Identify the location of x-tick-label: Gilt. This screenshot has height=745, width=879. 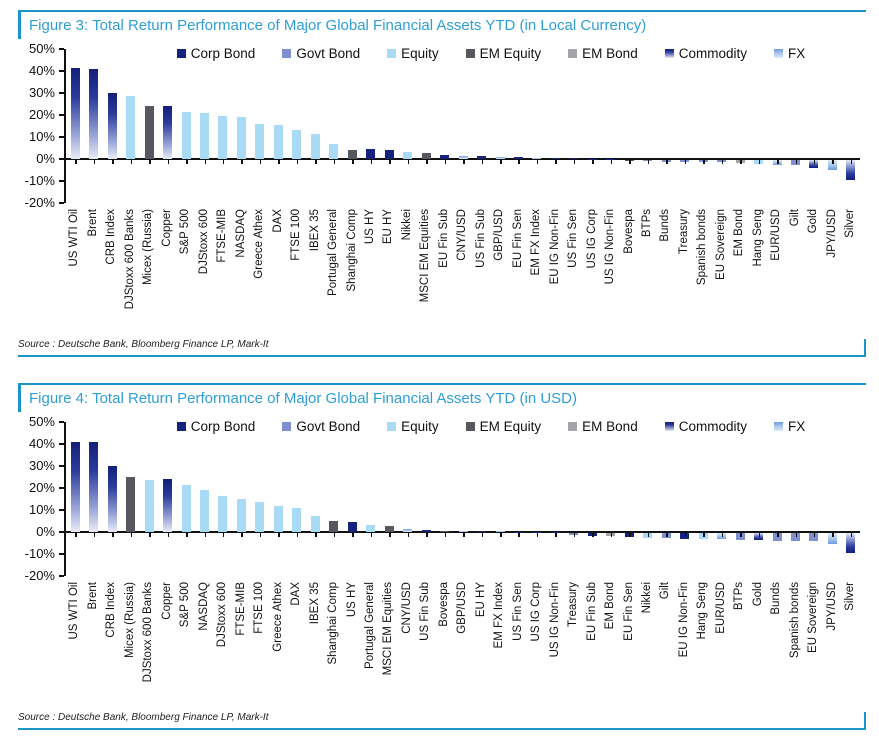
(665, 591).